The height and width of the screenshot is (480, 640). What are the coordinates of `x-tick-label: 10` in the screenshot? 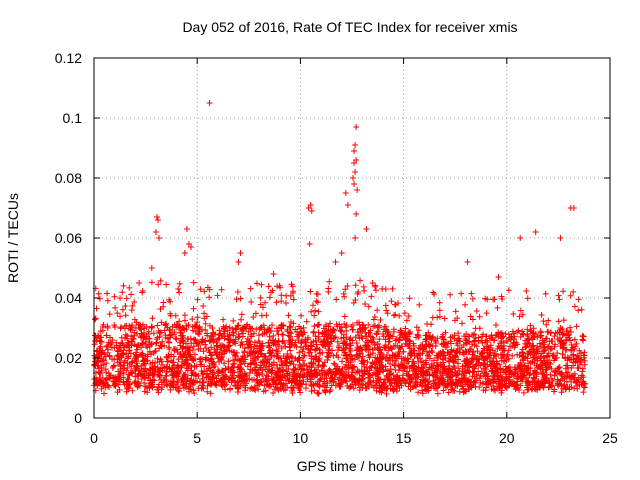 It's located at (301, 438).